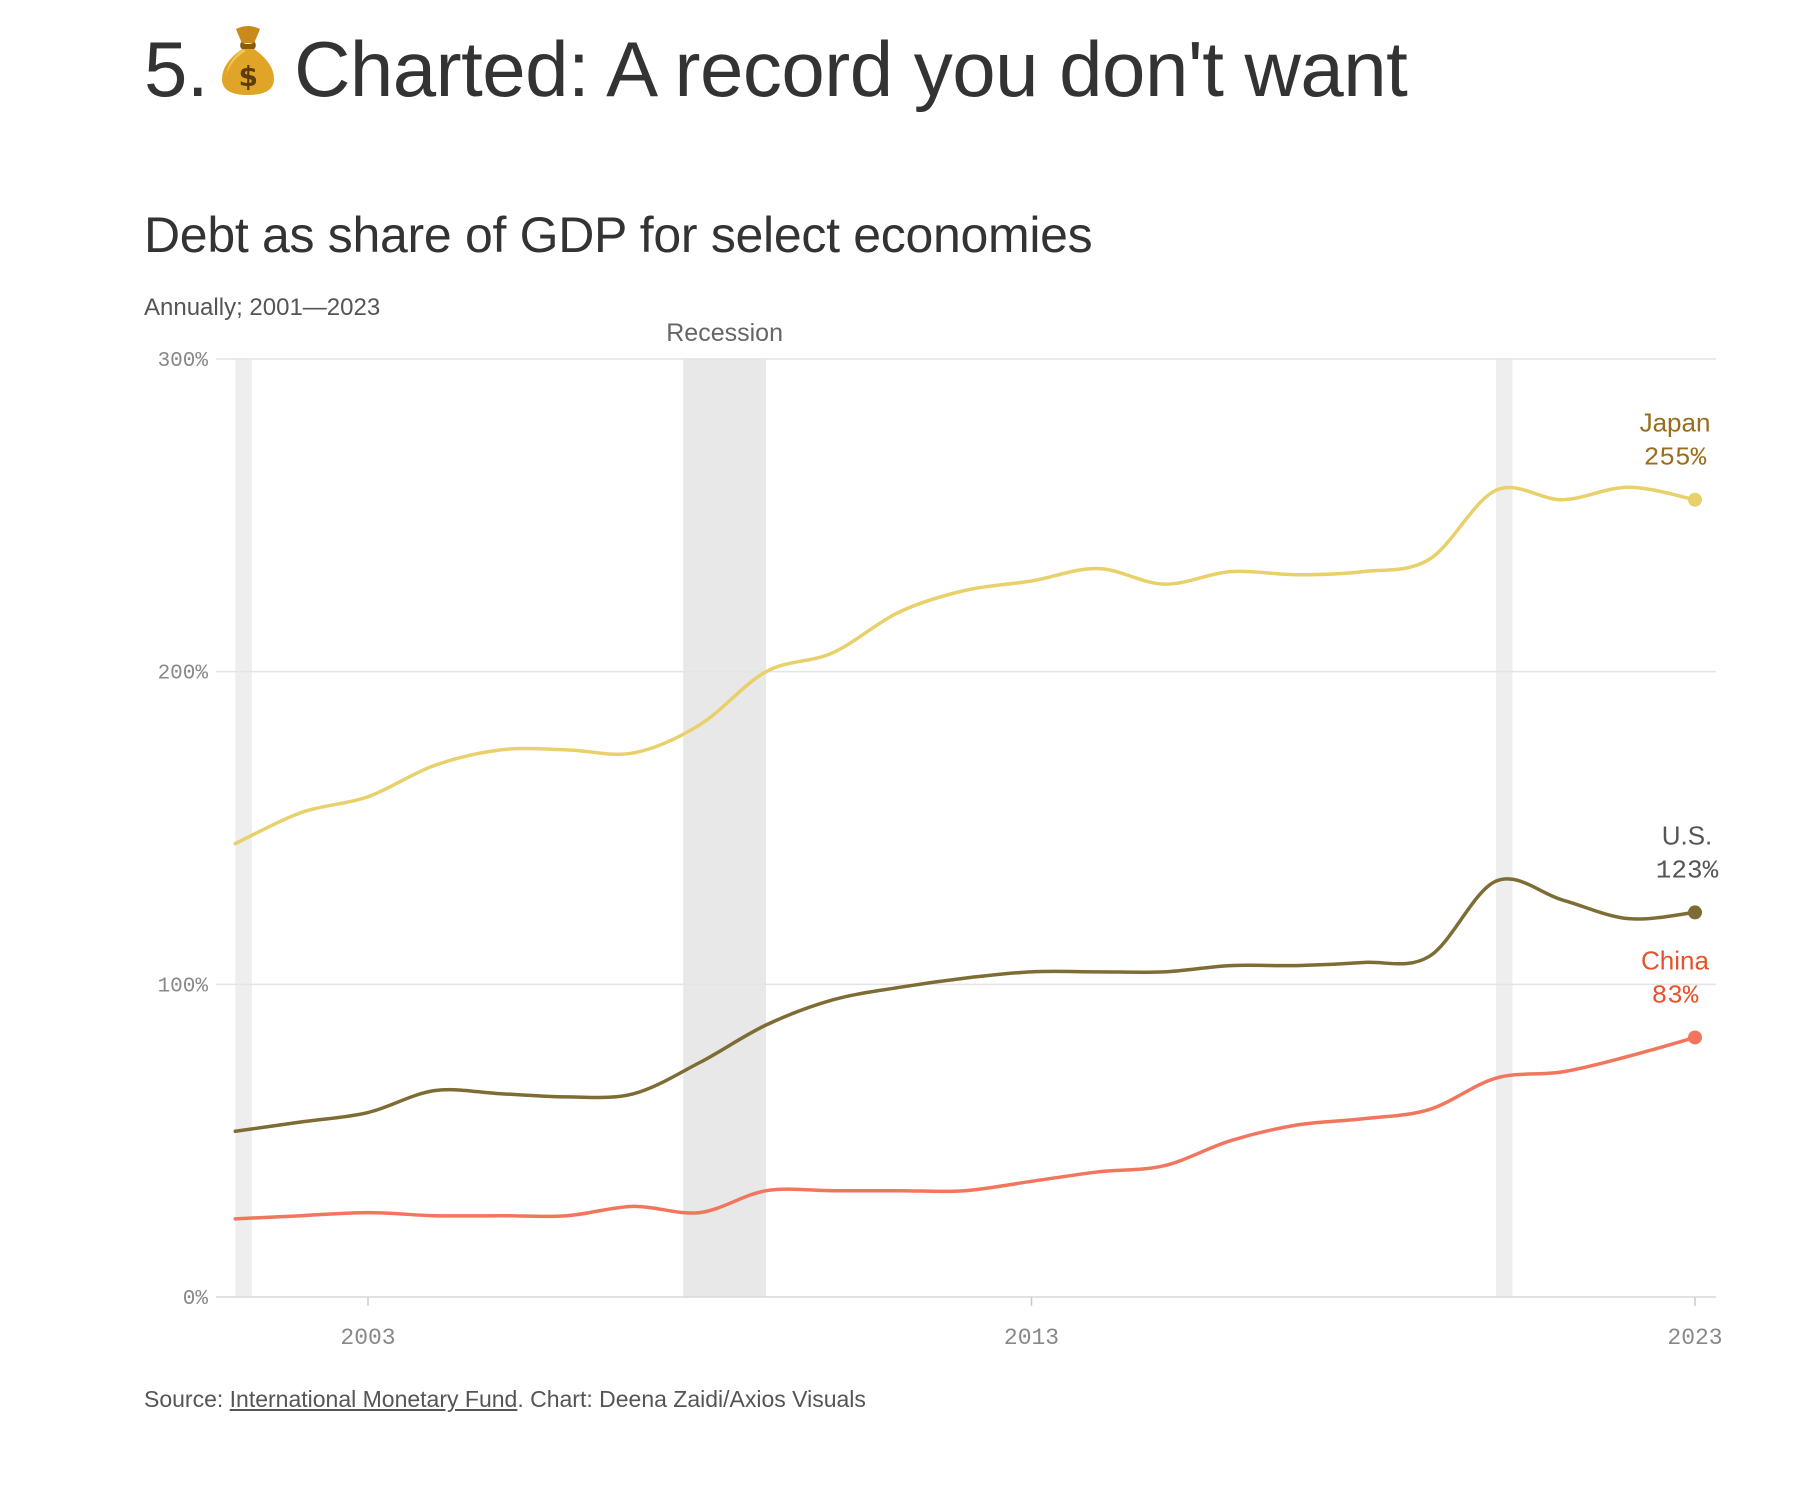 This screenshot has height=1486, width=1817. What do you see at coordinates (1675, 458) in the screenshot?
I see `series-value-label: 255%` at bounding box center [1675, 458].